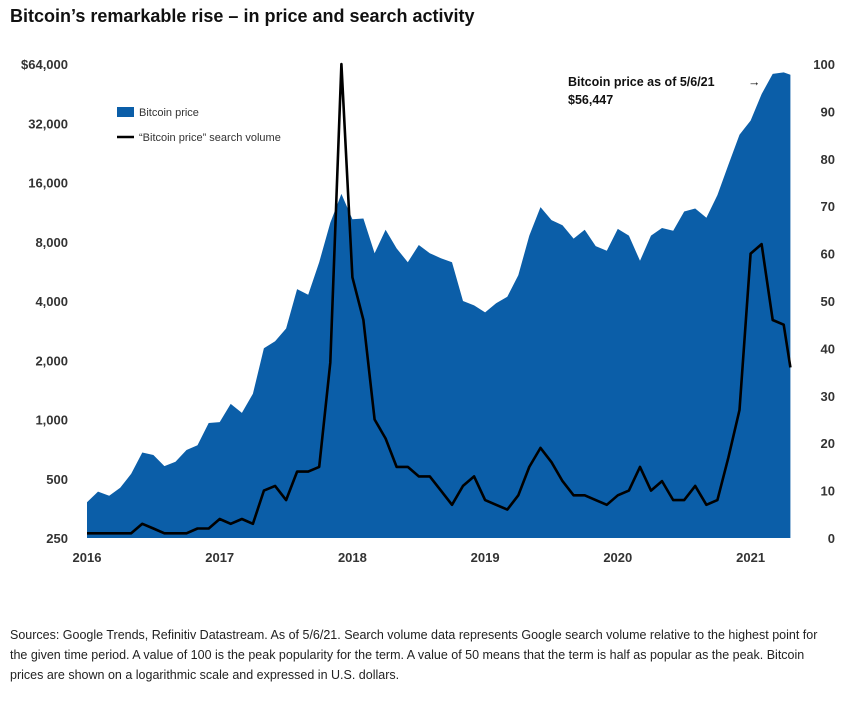 The height and width of the screenshot is (714, 846). I want to click on left-tick-label: 4,000, so click(51, 301).